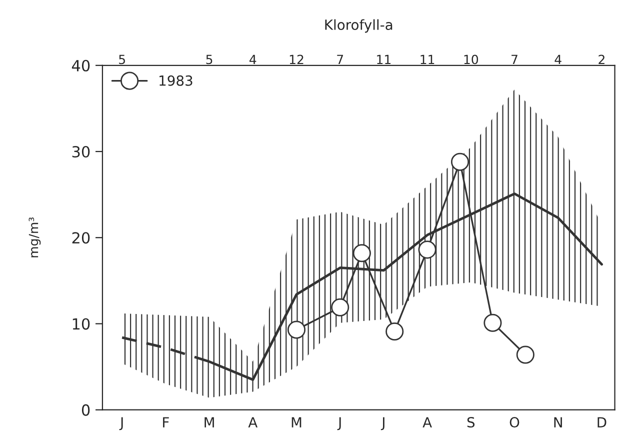 The image size is (621, 436). I want to click on x-tick-label: F, so click(166, 422).